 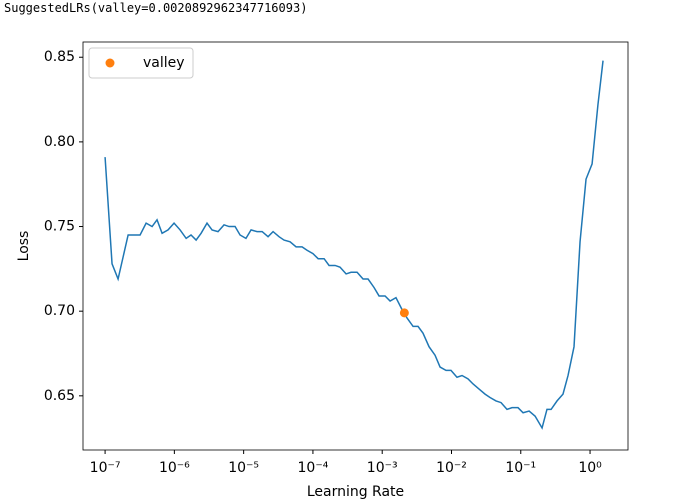 What do you see at coordinates (590, 468) in the screenshot?
I see `x-tick-label: 10⁰` at bounding box center [590, 468].